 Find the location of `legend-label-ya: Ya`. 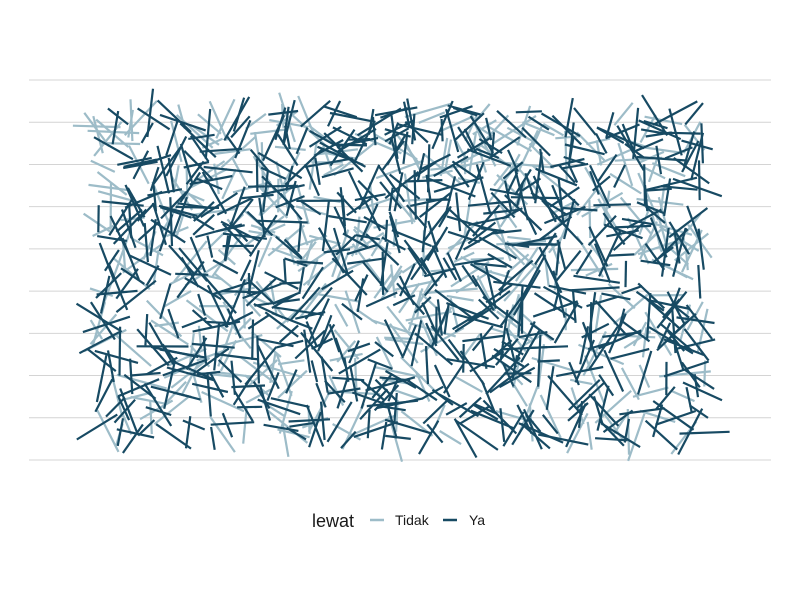

legend-label-ya: Ya is located at coordinates (477, 520).